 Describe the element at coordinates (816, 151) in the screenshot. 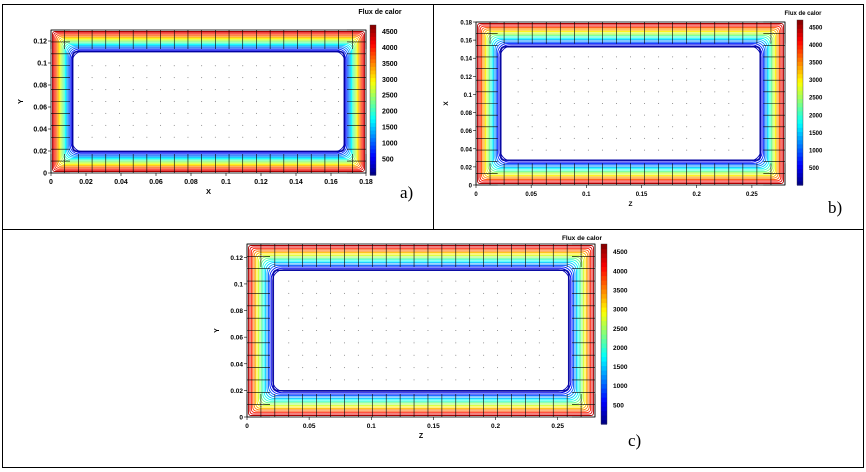

I see `colorbar-tick-label: 1000` at that location.